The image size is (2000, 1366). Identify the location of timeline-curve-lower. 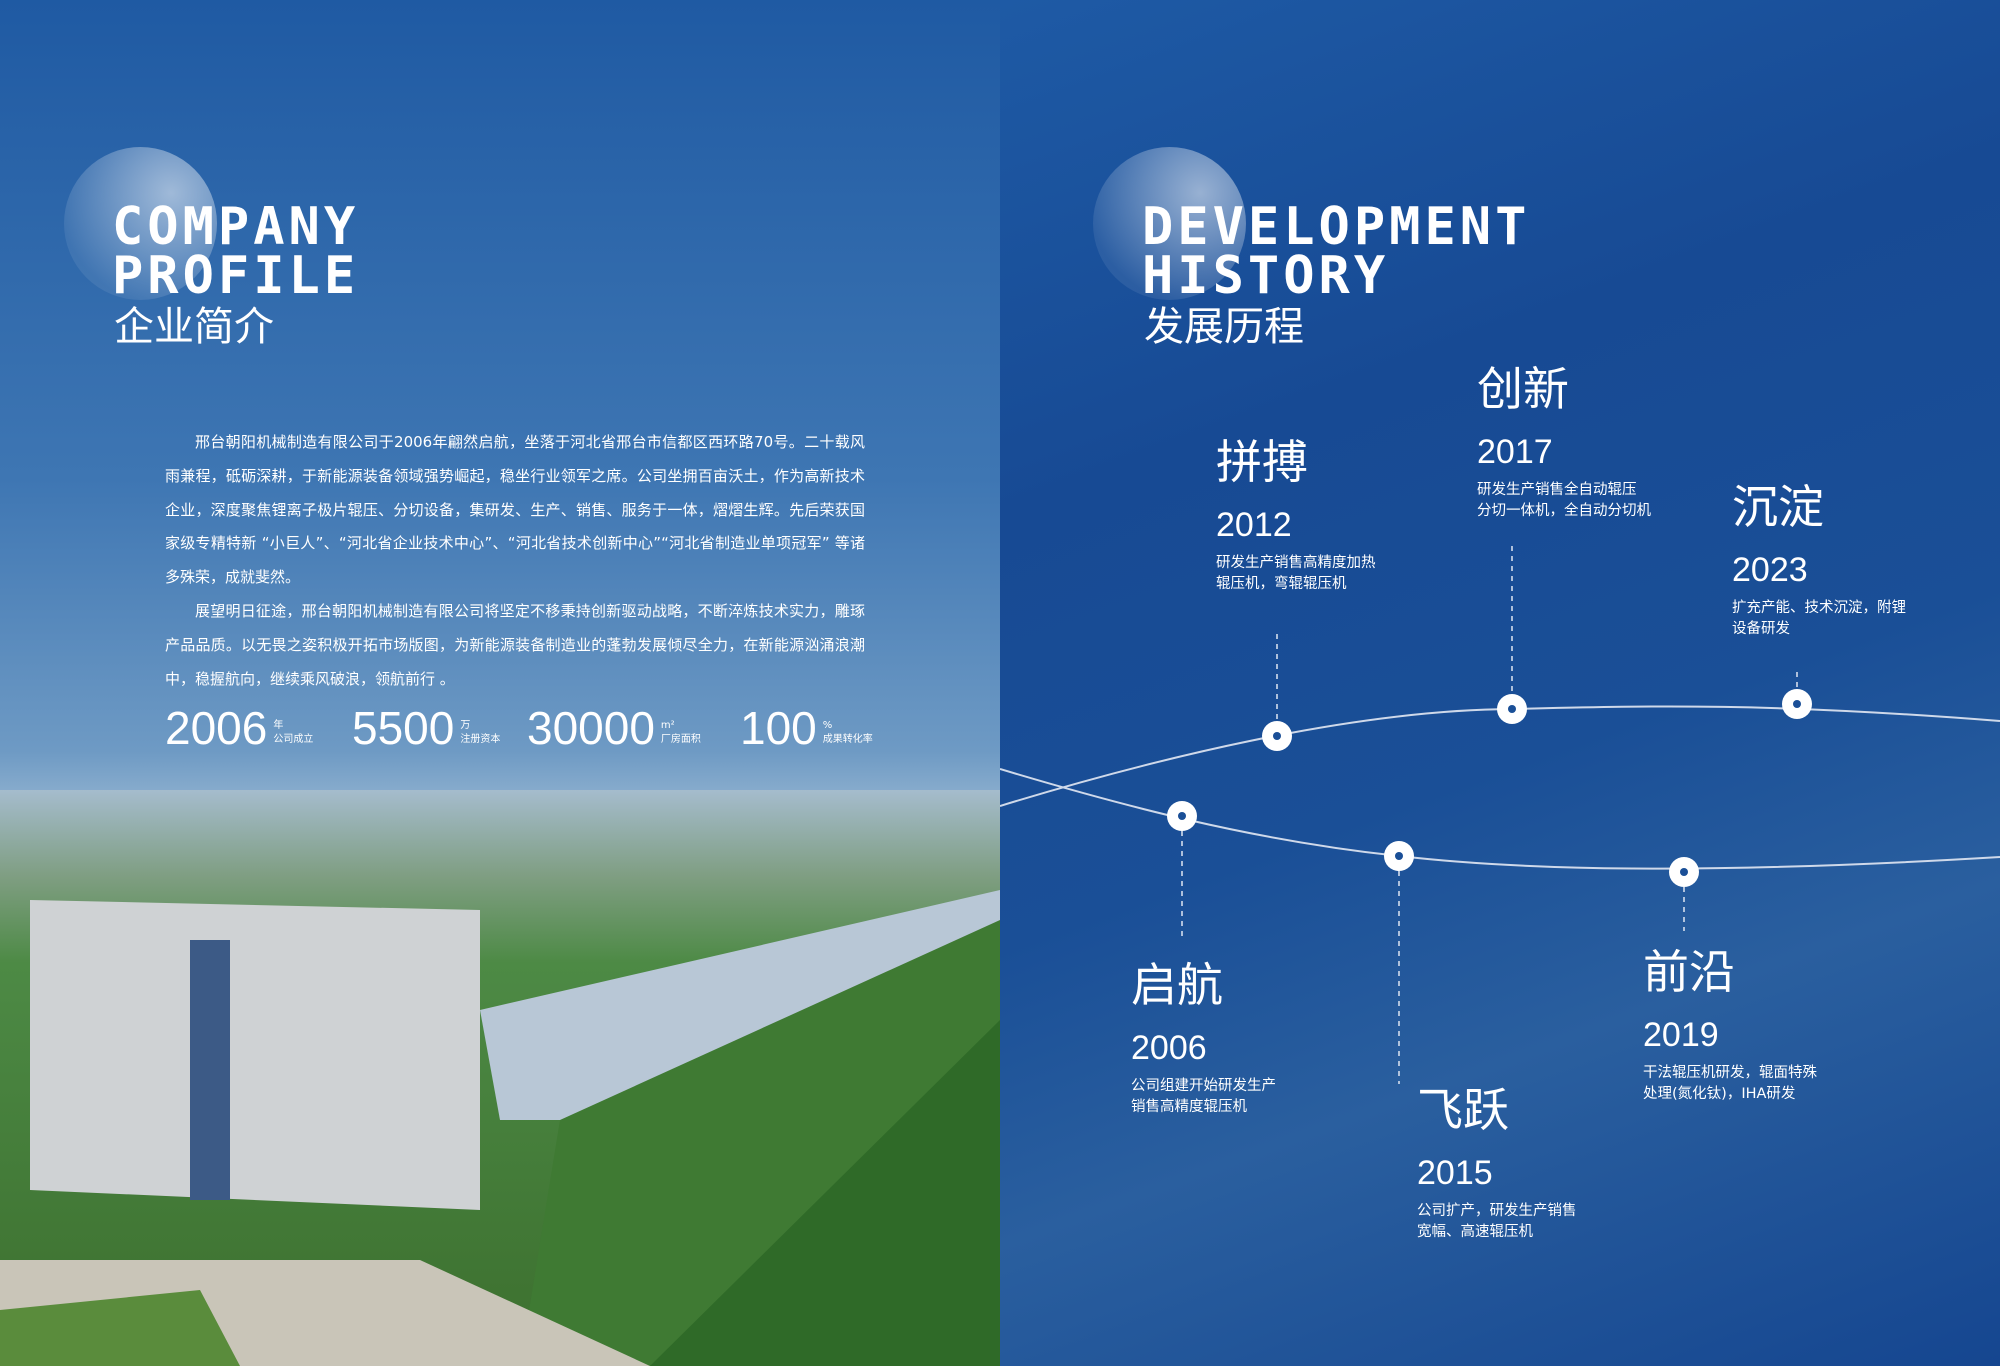
(1500, 819).